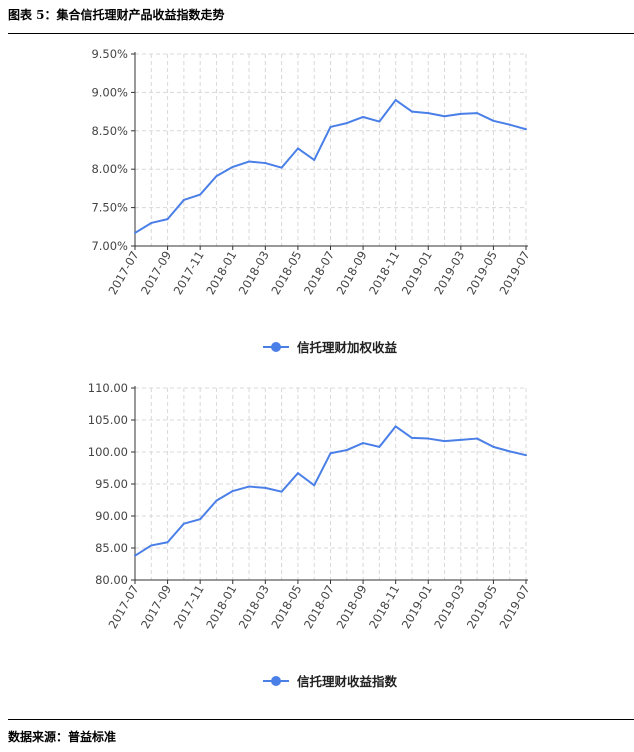  I want to click on chart2-y-tick-label: 110.00, so click(108, 388).